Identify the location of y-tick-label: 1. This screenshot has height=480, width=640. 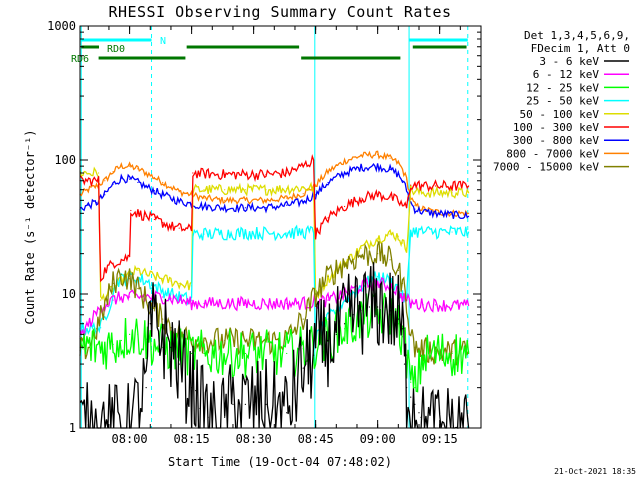
(72, 428).